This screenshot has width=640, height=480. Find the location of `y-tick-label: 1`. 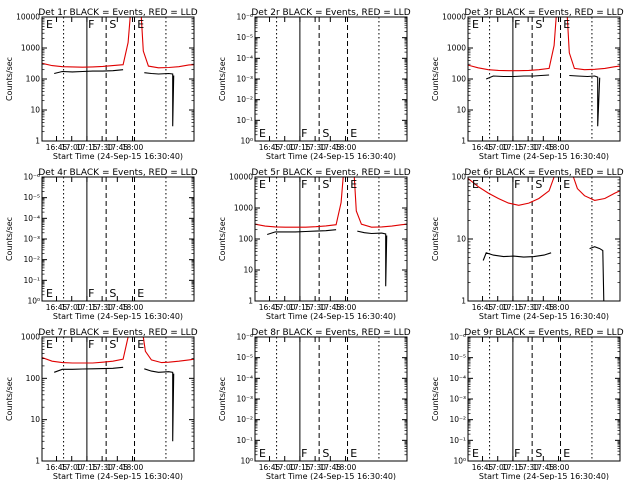

y-tick-label: 1 is located at coordinates (463, 301).